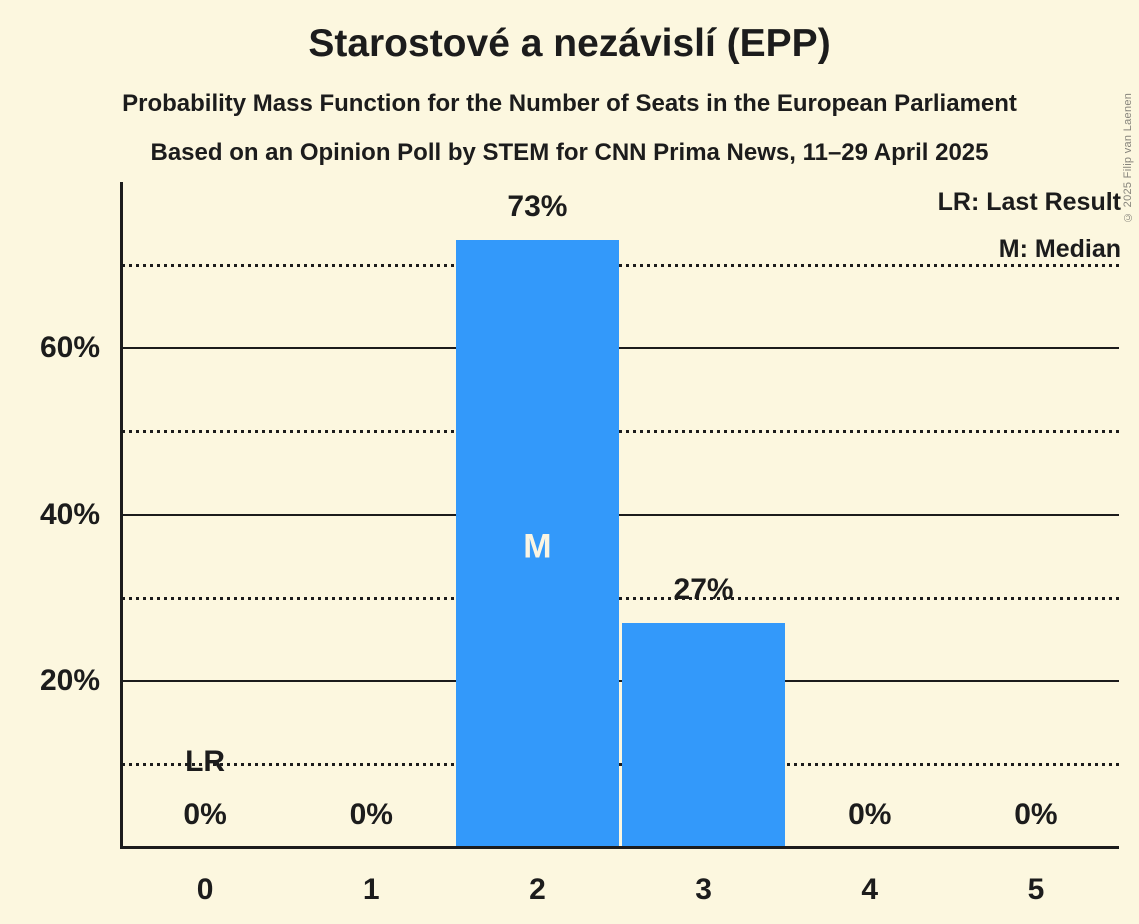  I want to click on legend-last-result: LR: Last Result, so click(1029, 202).